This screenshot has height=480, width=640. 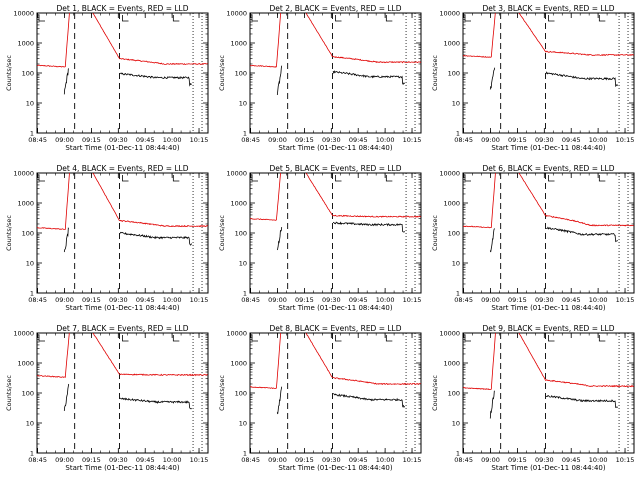 What do you see at coordinates (335, 168) in the screenshot?
I see `panel-title: Det 5, BLACK = Events, RED = LLD` at bounding box center [335, 168].